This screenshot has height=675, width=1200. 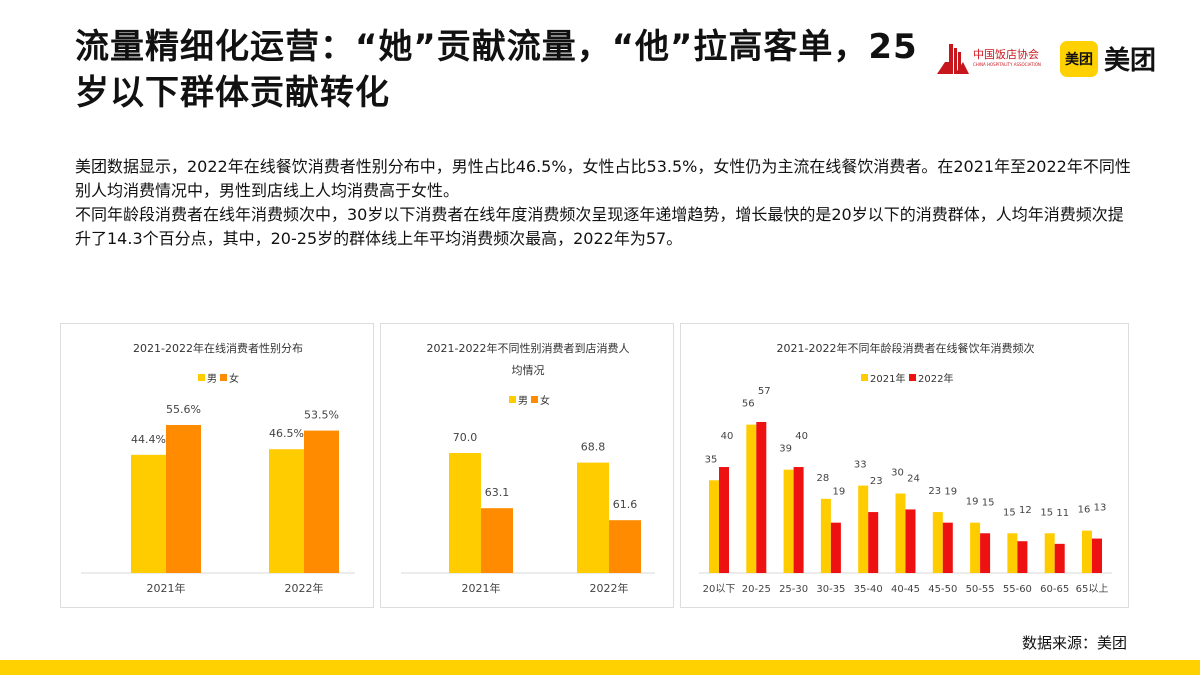 I want to click on data-label: 68.8, so click(x=593, y=447).